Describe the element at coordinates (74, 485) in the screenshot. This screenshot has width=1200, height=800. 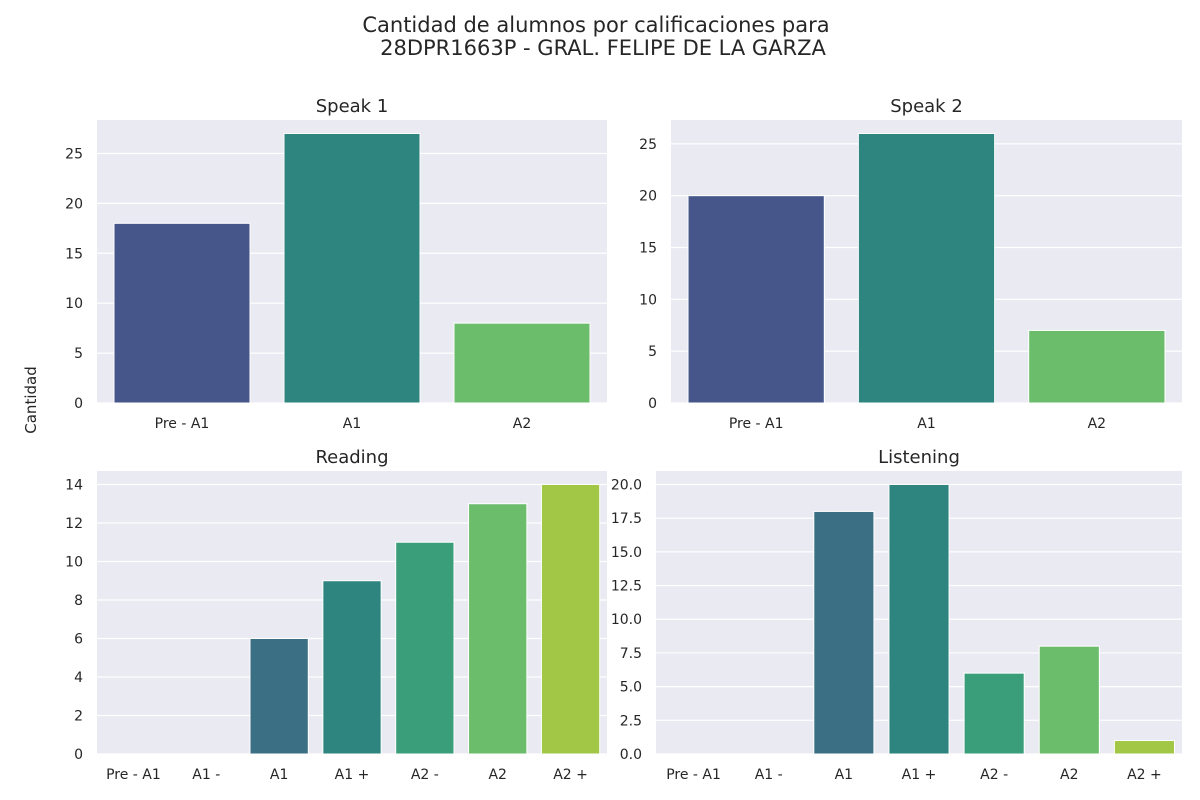
I see `y-tick-label: 14` at that location.